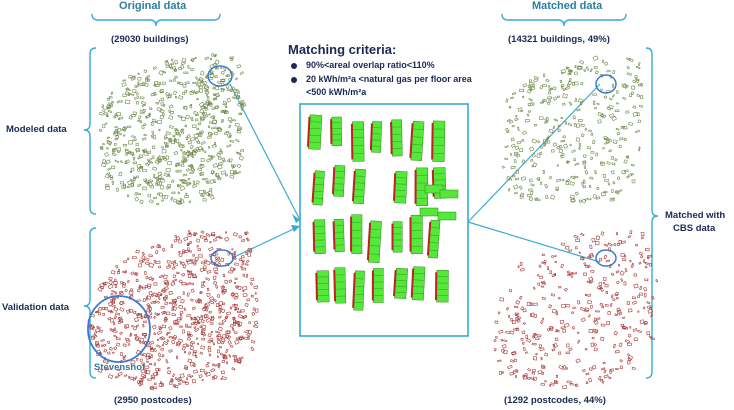 This screenshot has width=734, height=410. Describe the element at coordinates (90, 303) in the screenshot. I see `left-bracket-validation` at that location.